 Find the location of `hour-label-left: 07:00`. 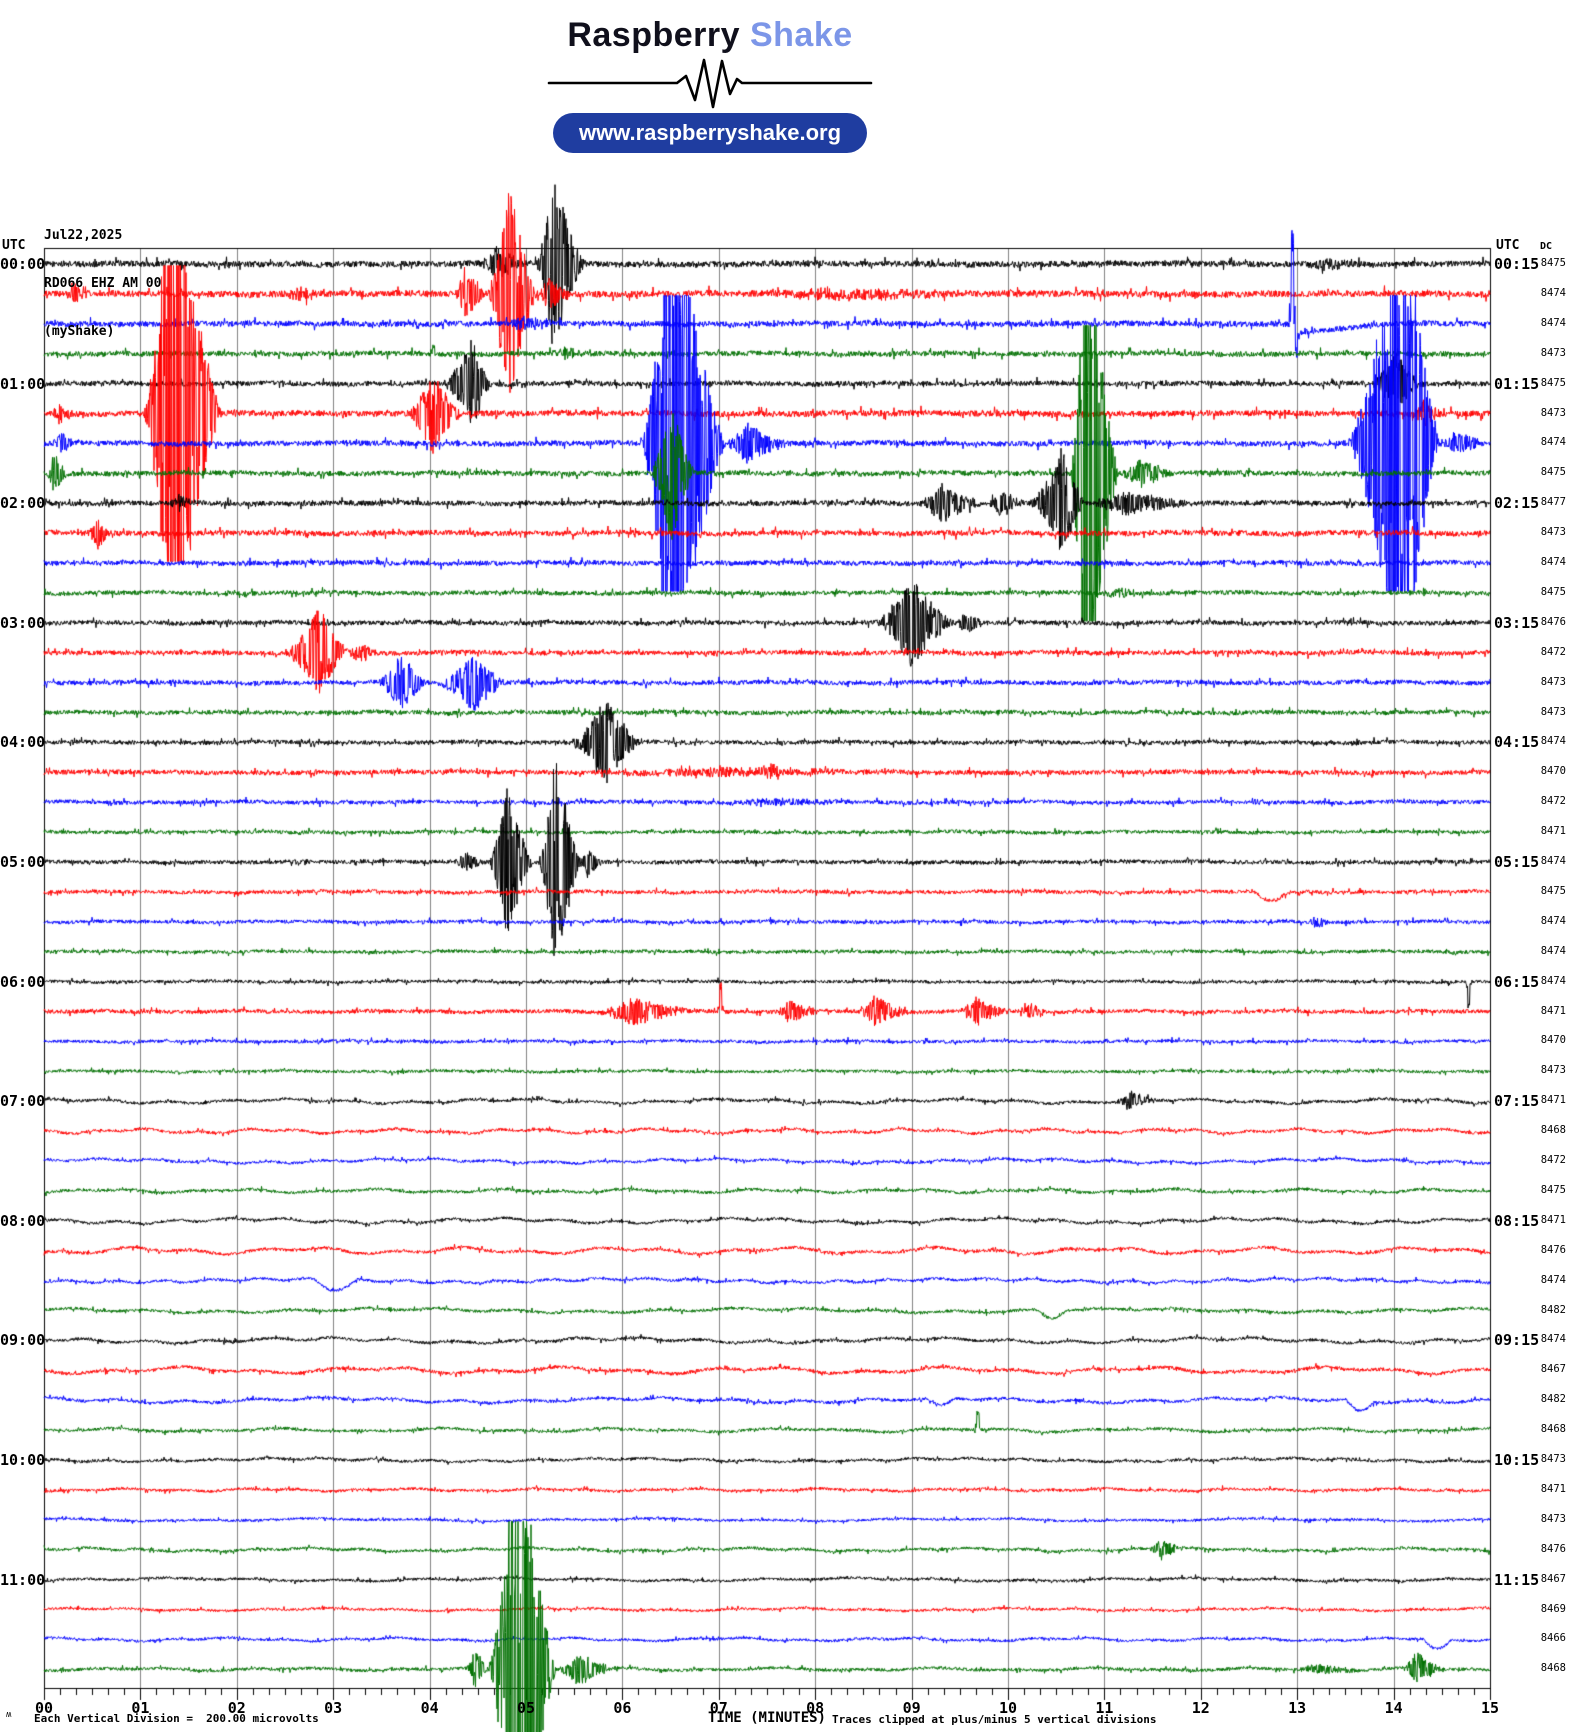

hour-label-left: 07:00 is located at coordinates (23, 1101).